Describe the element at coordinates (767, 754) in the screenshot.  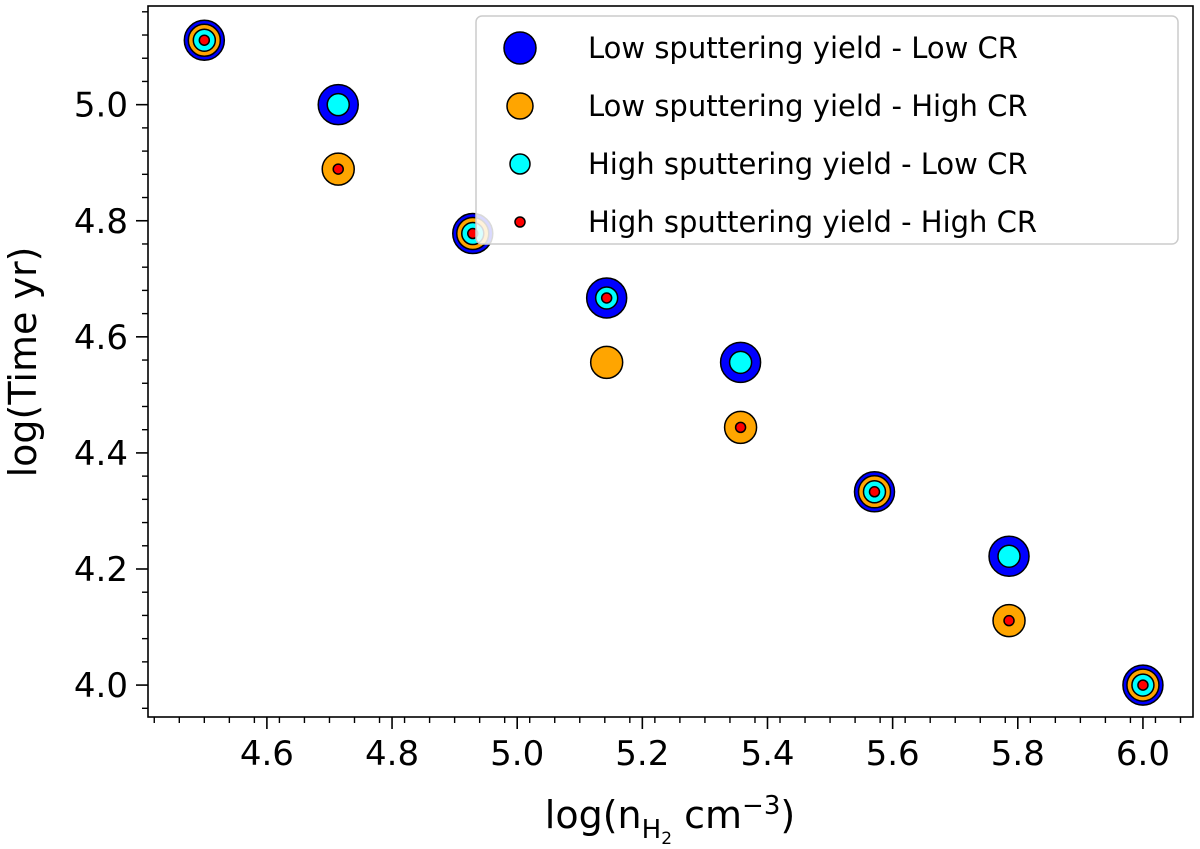
I see `x-tick-label: 5.4` at that location.